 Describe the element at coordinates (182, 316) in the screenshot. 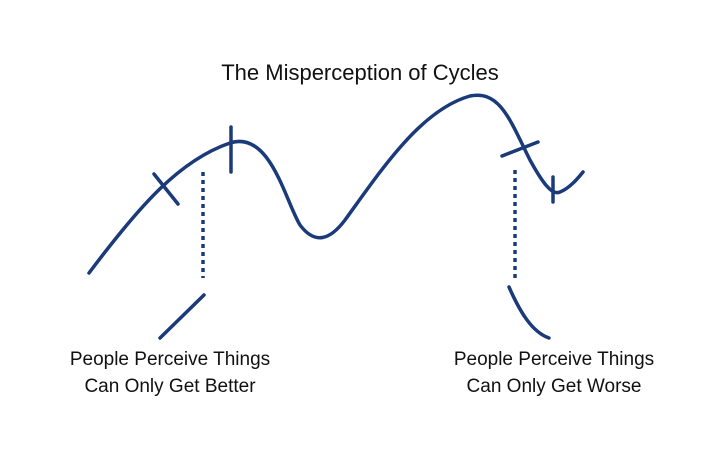

I see `projection-up-line` at that location.